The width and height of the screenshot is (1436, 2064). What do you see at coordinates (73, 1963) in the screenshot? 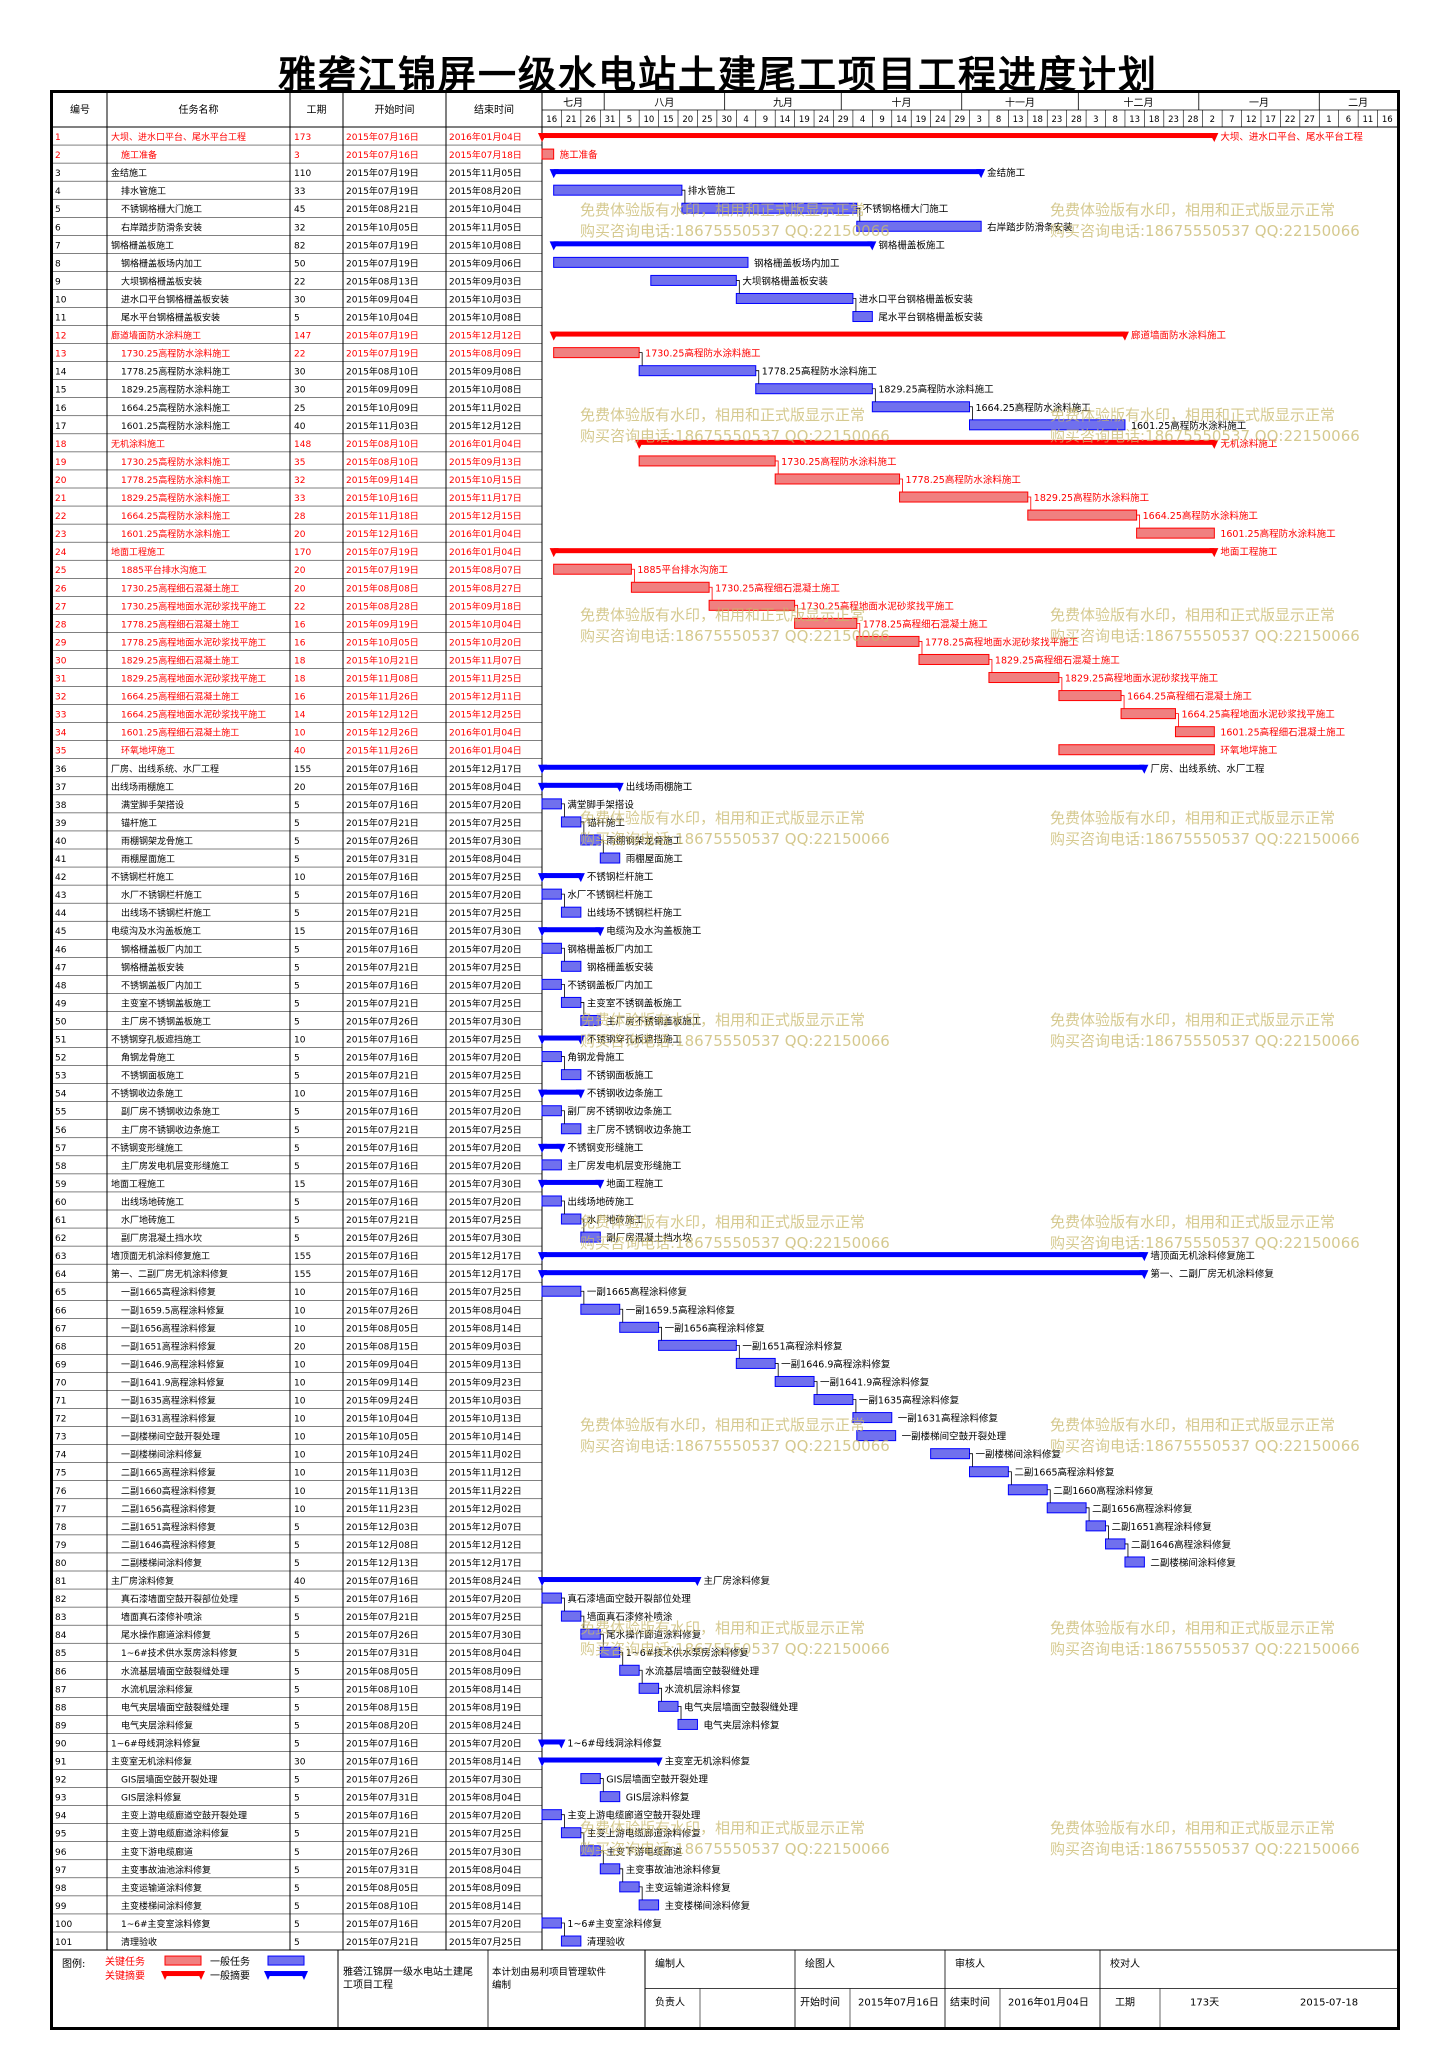
I see `legend-title: 图例:` at bounding box center [73, 1963].